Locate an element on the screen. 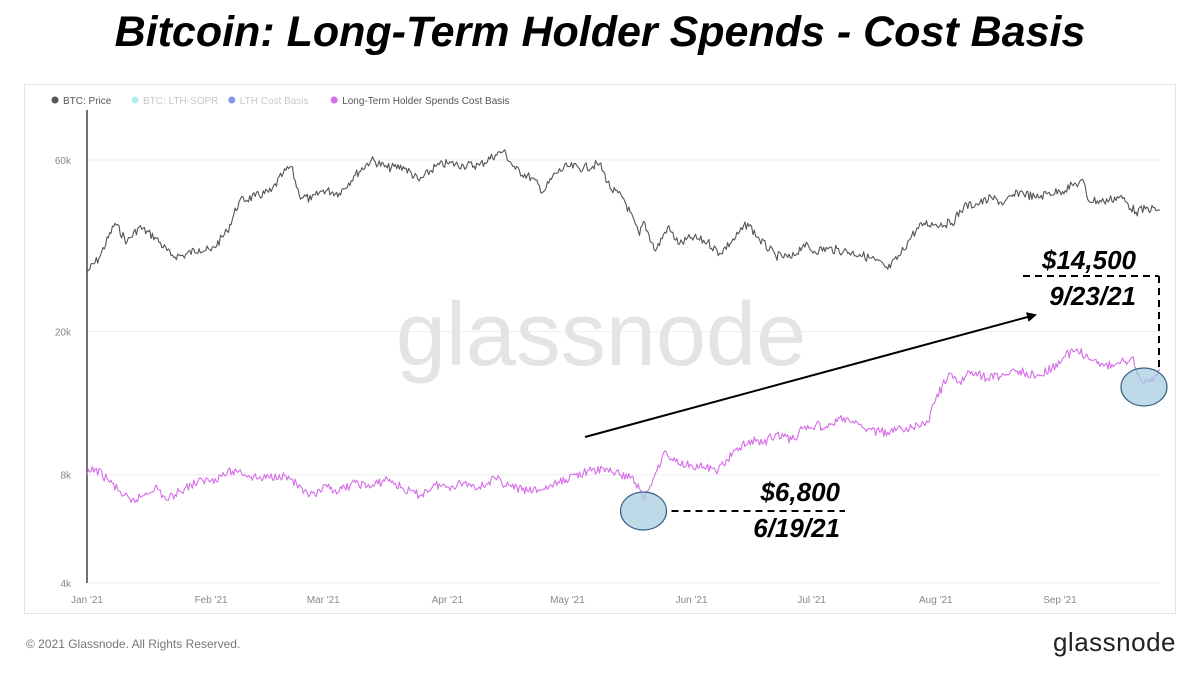 The image size is (1200, 675). legend-item: BTC: LTH-SOPR is located at coordinates (174, 101).